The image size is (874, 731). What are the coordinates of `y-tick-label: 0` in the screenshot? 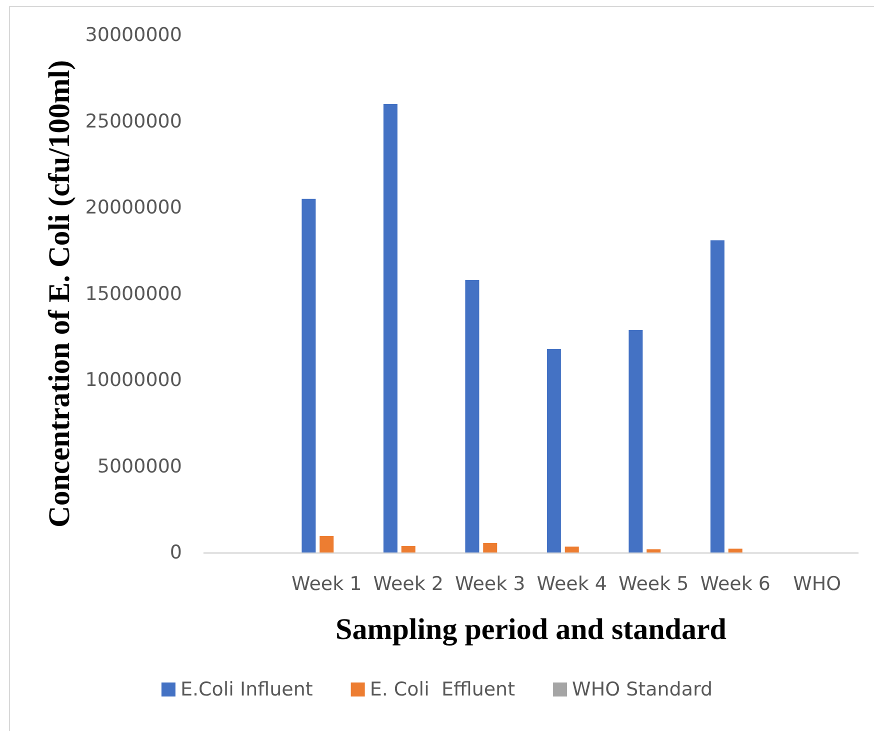 It's located at (176, 553).